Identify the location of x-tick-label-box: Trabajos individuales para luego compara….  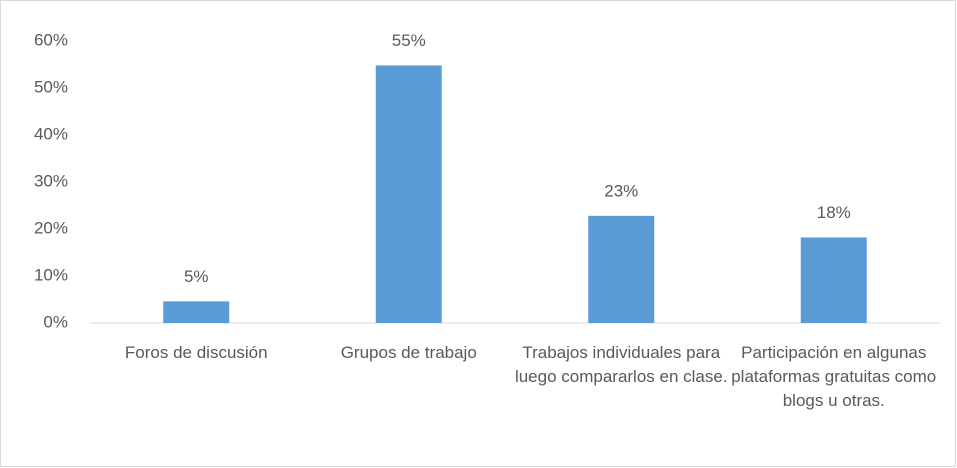
(621, 364).